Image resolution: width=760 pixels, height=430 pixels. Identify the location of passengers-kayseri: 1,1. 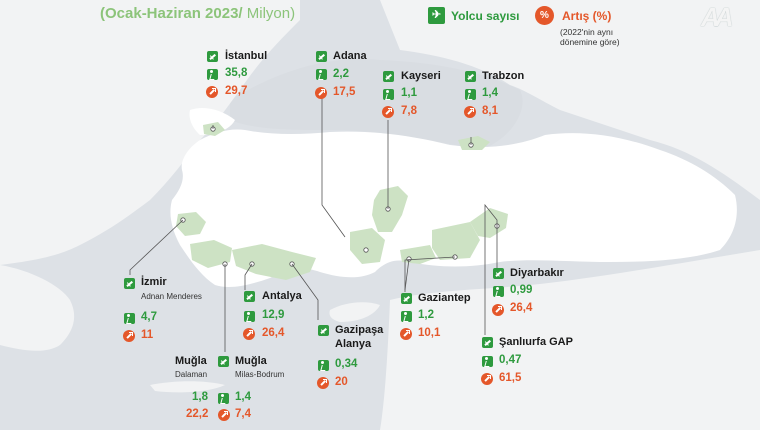
(409, 93).